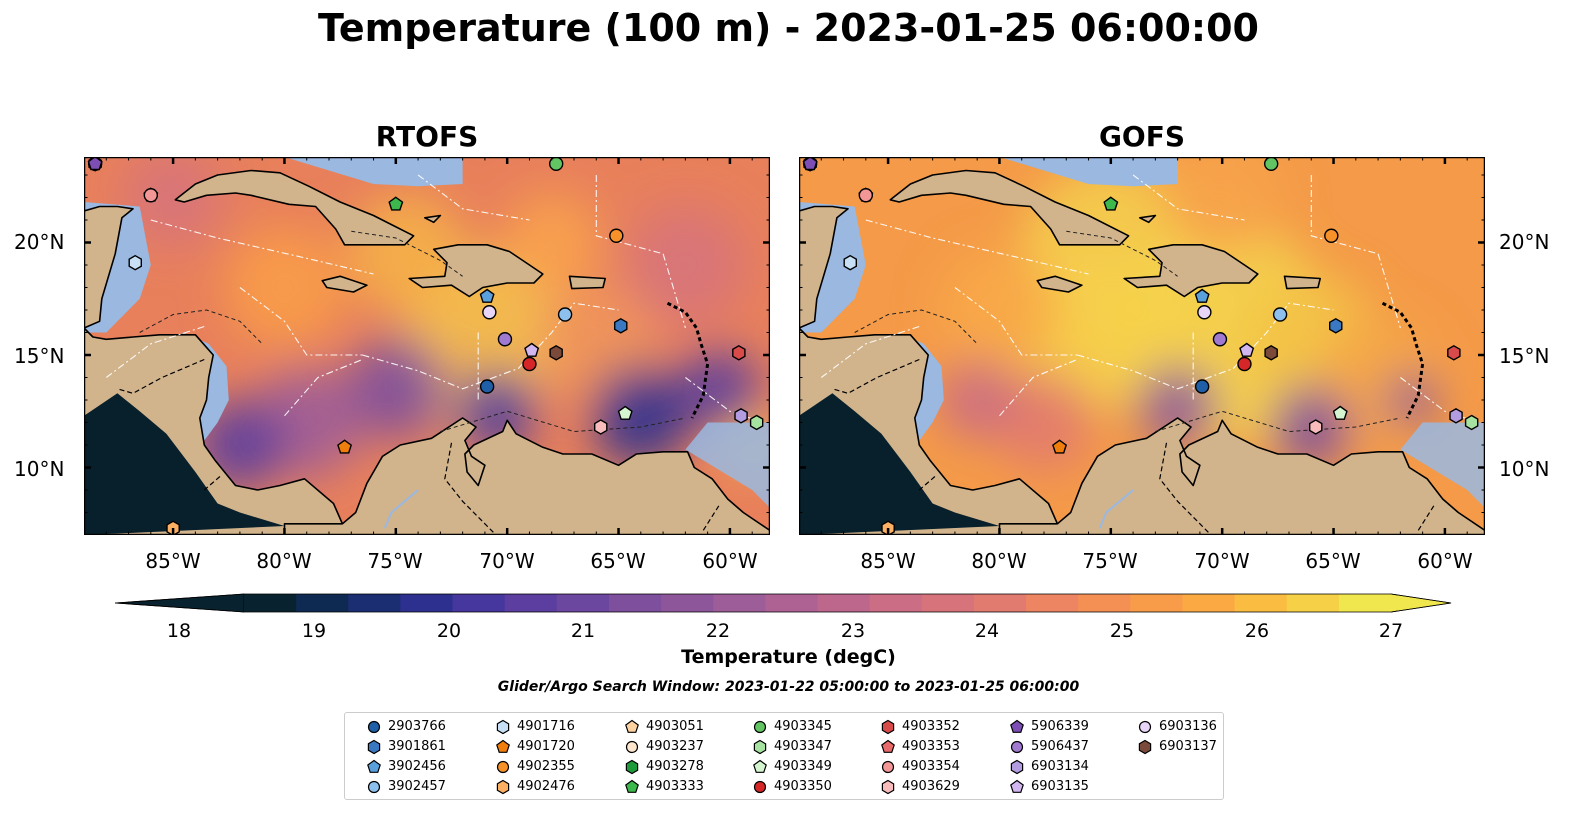 The width and height of the screenshot is (1577, 827). I want to click on legend-label: 4903352, so click(931, 726).